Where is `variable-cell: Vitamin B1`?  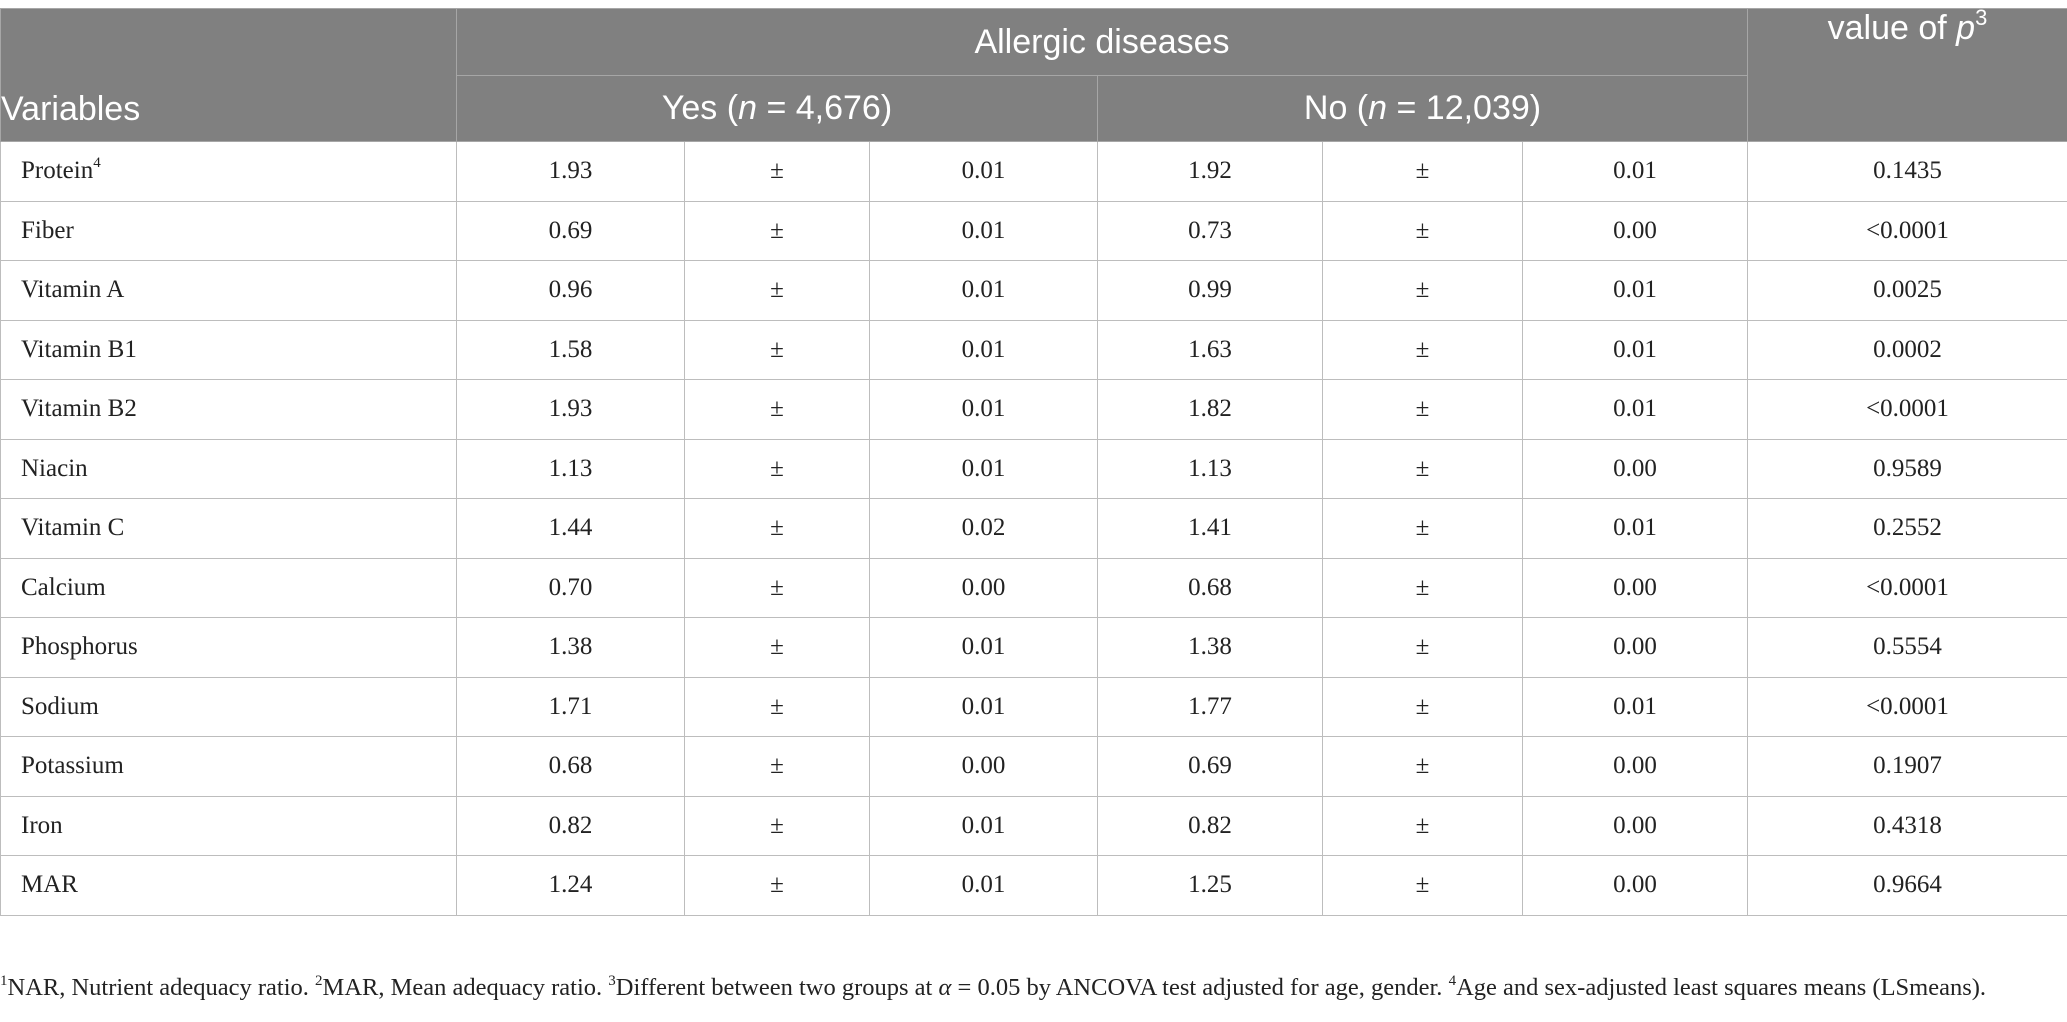
variable-cell: Vitamin B1 is located at coordinates (228, 349).